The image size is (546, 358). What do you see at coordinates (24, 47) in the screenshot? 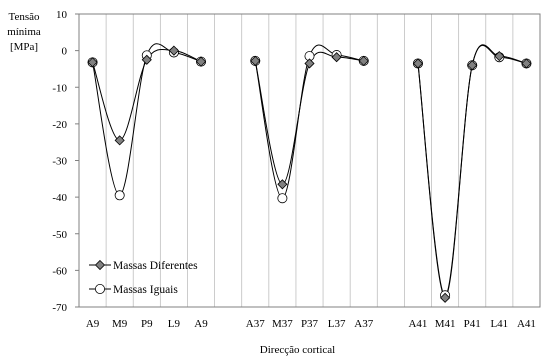
I see `y-axis-title-line: [MPa]` at bounding box center [24, 47].